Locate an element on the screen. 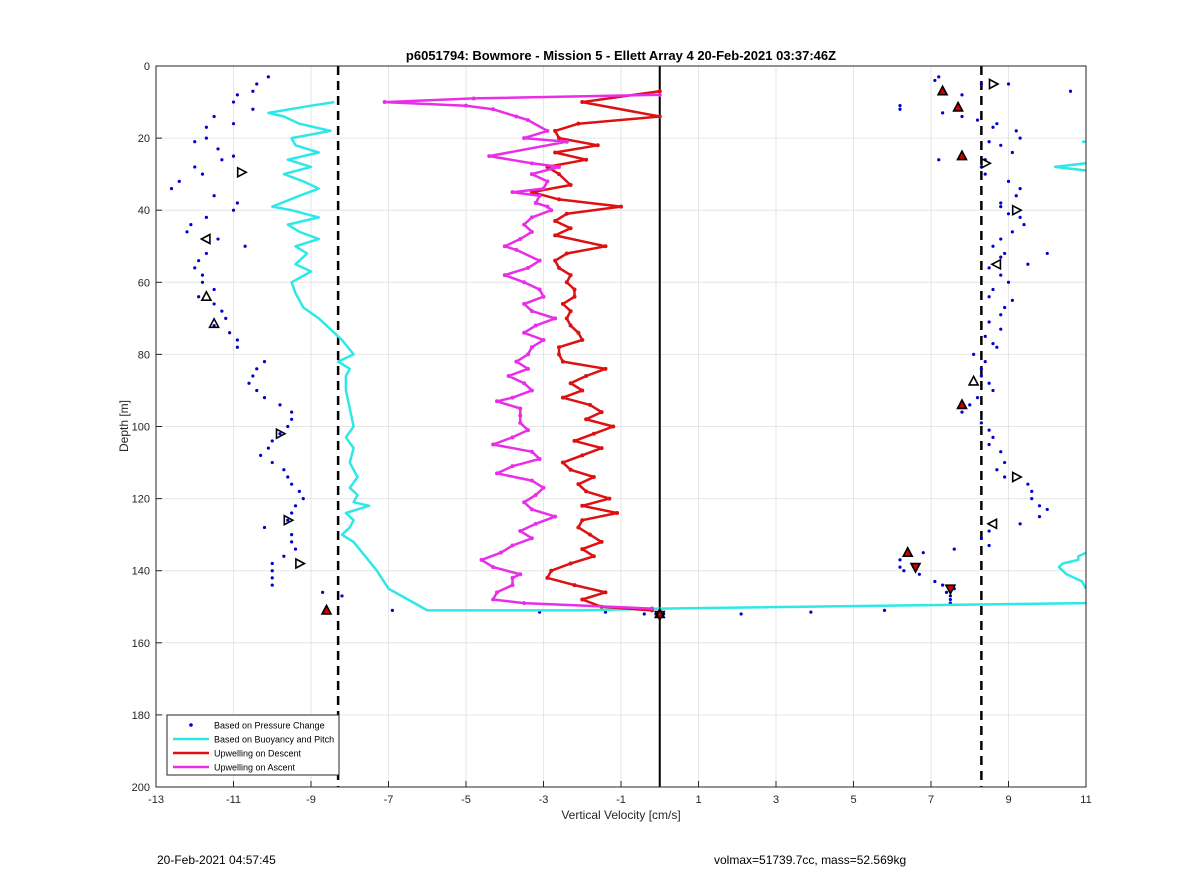 The image size is (1200, 885). legend-label: Based on Pressure Change is located at coordinates (269, 726).